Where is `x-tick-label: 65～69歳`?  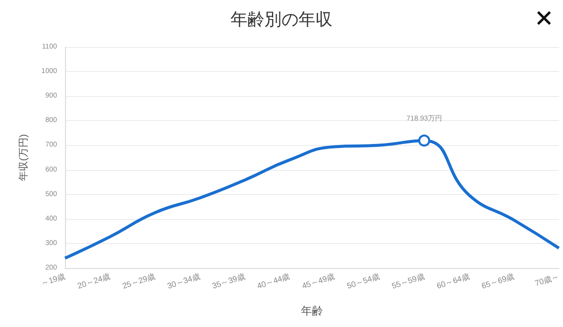
x-tick-label: 65～69歳 is located at coordinates (498, 281).